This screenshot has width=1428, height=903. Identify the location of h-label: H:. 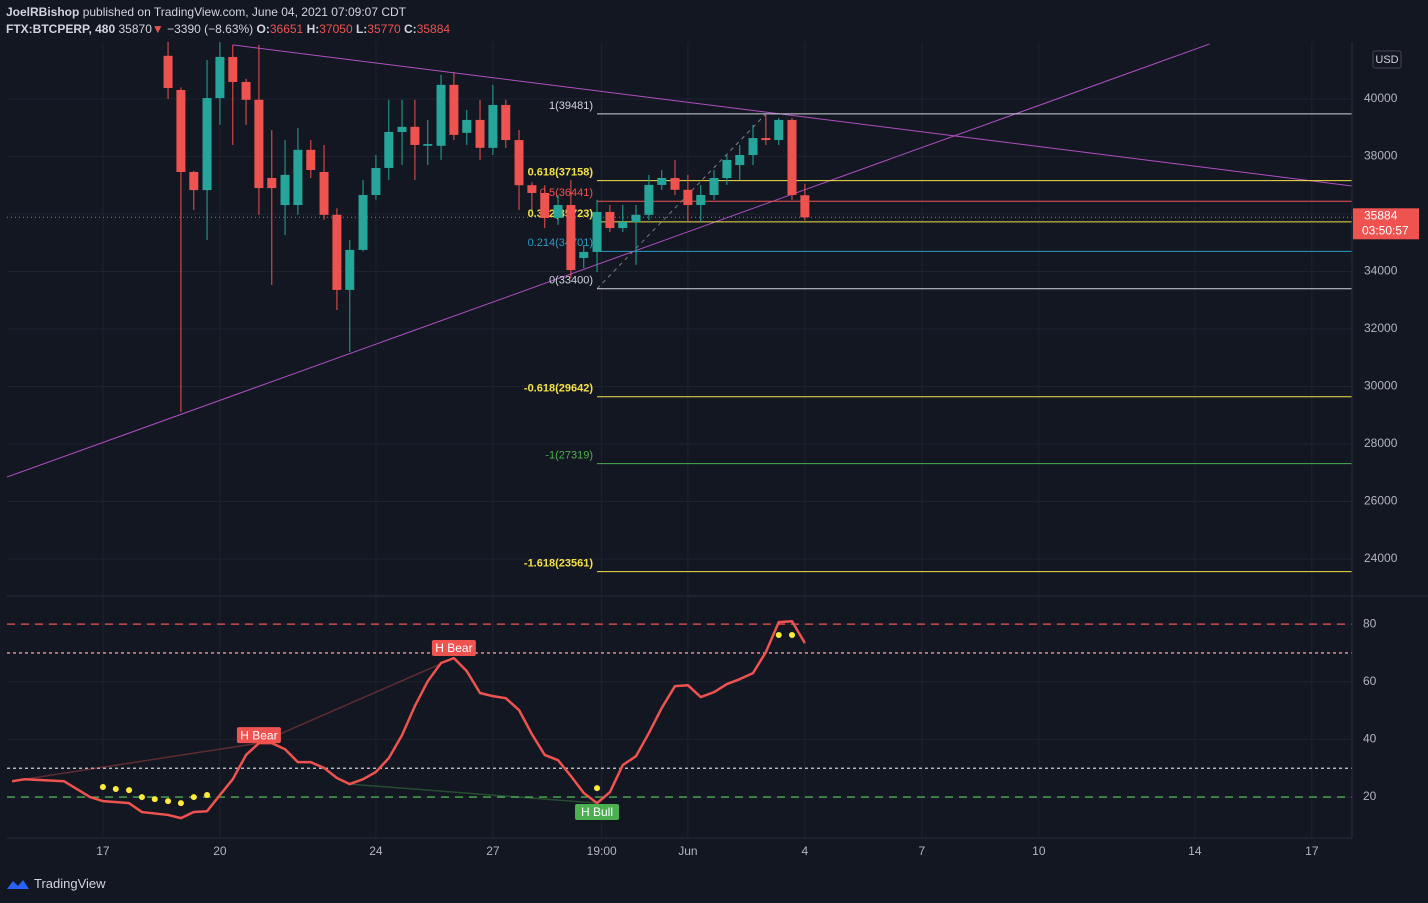
(313, 29).